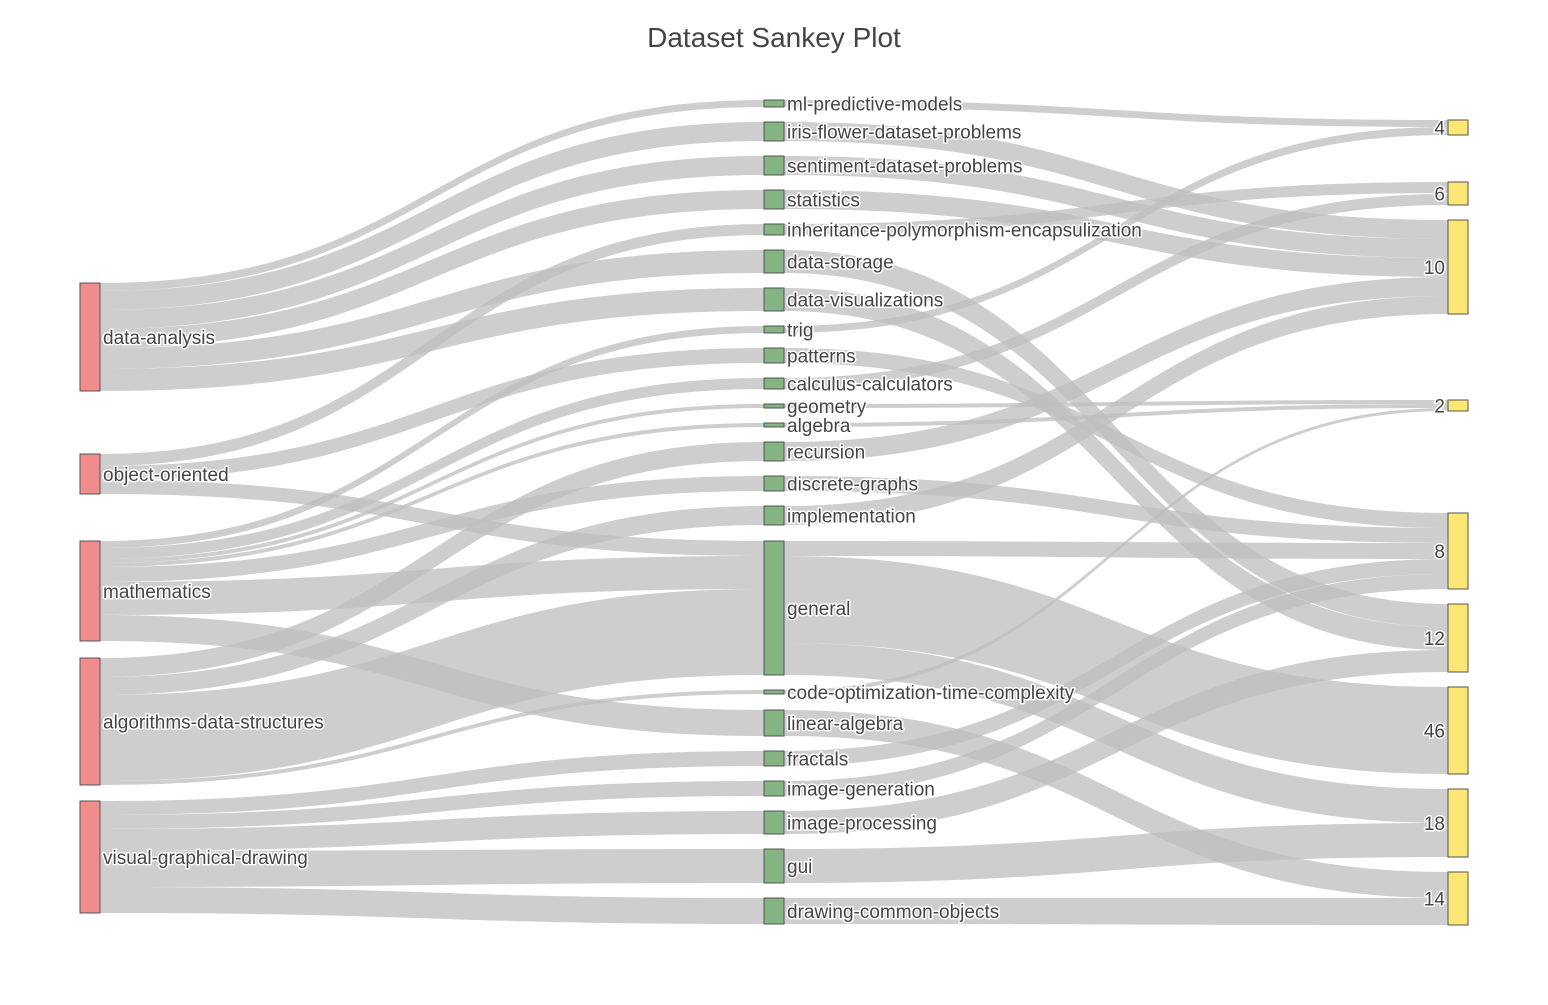 This screenshot has width=1548, height=1005. What do you see at coordinates (90, 591) in the screenshot?
I see `node-mathematics` at bounding box center [90, 591].